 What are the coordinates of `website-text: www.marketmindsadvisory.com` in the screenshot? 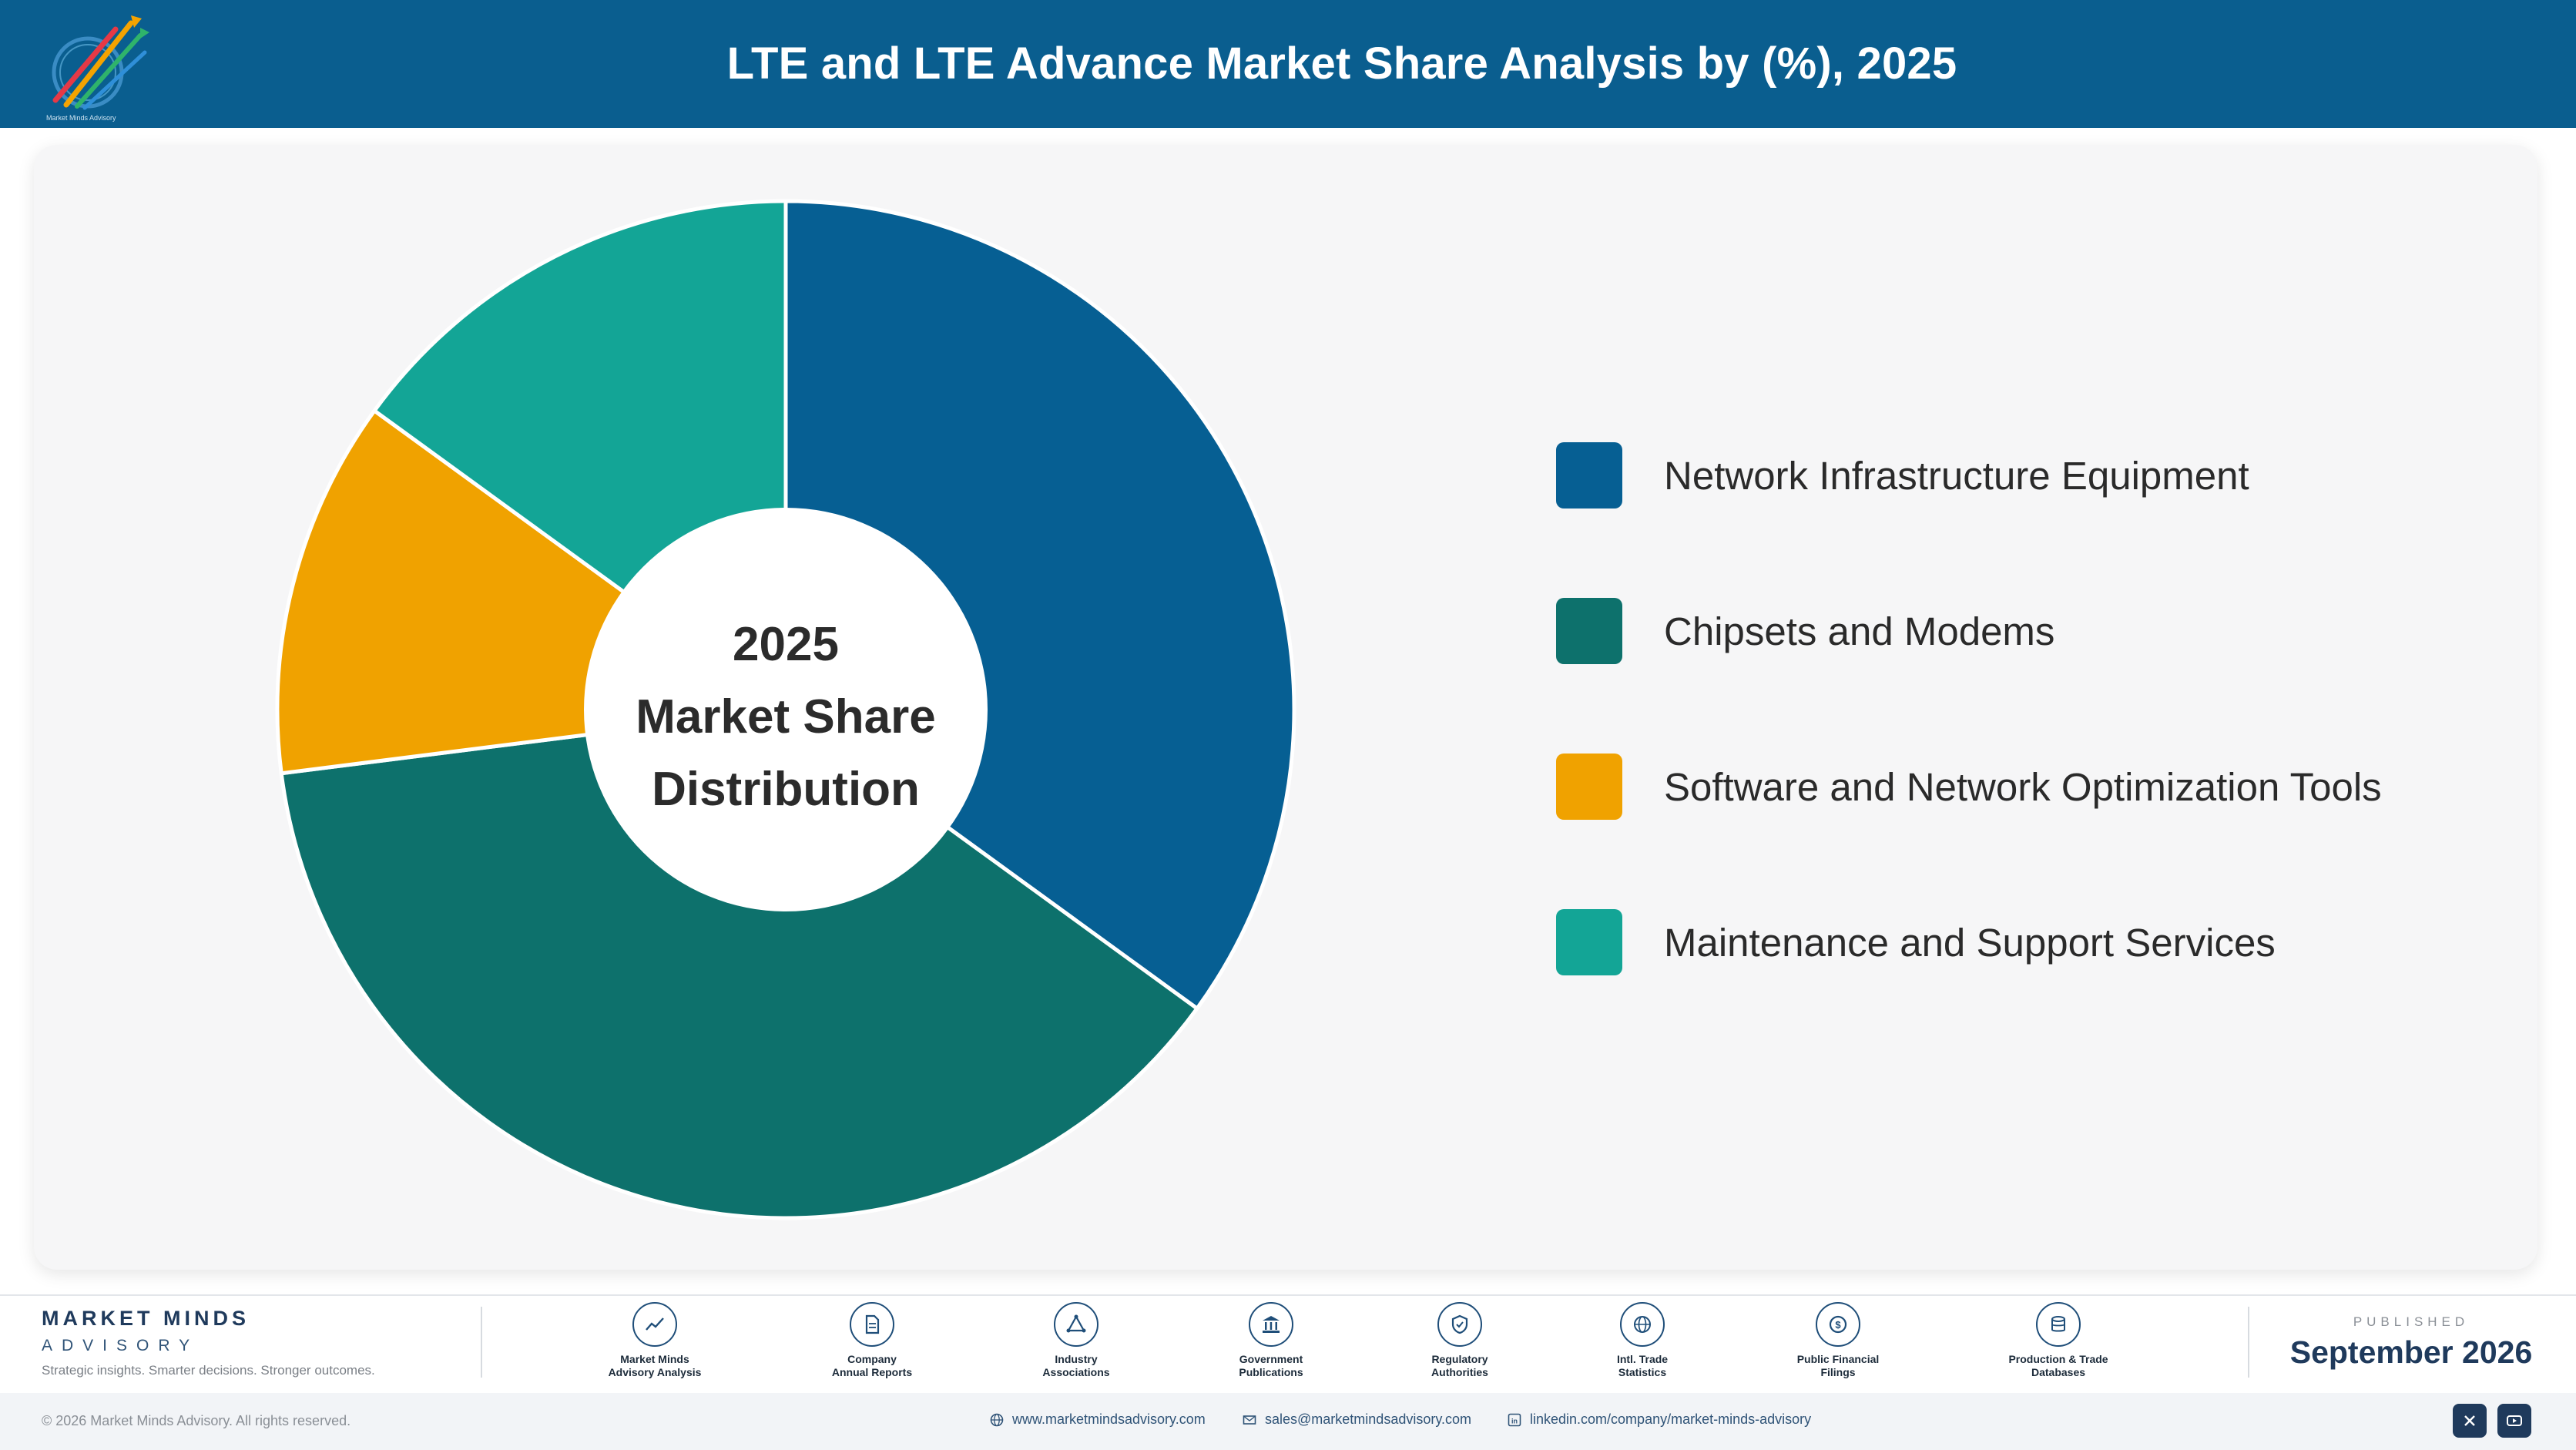 It's located at (1109, 1419).